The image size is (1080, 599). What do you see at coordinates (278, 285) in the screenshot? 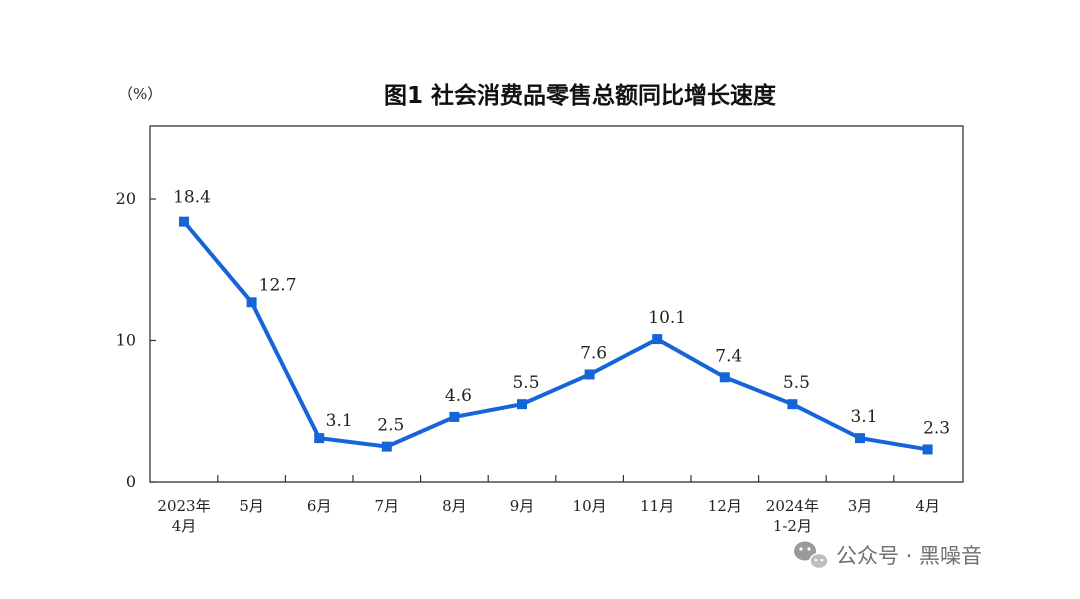
I see `data-label: 12.7` at bounding box center [278, 285].